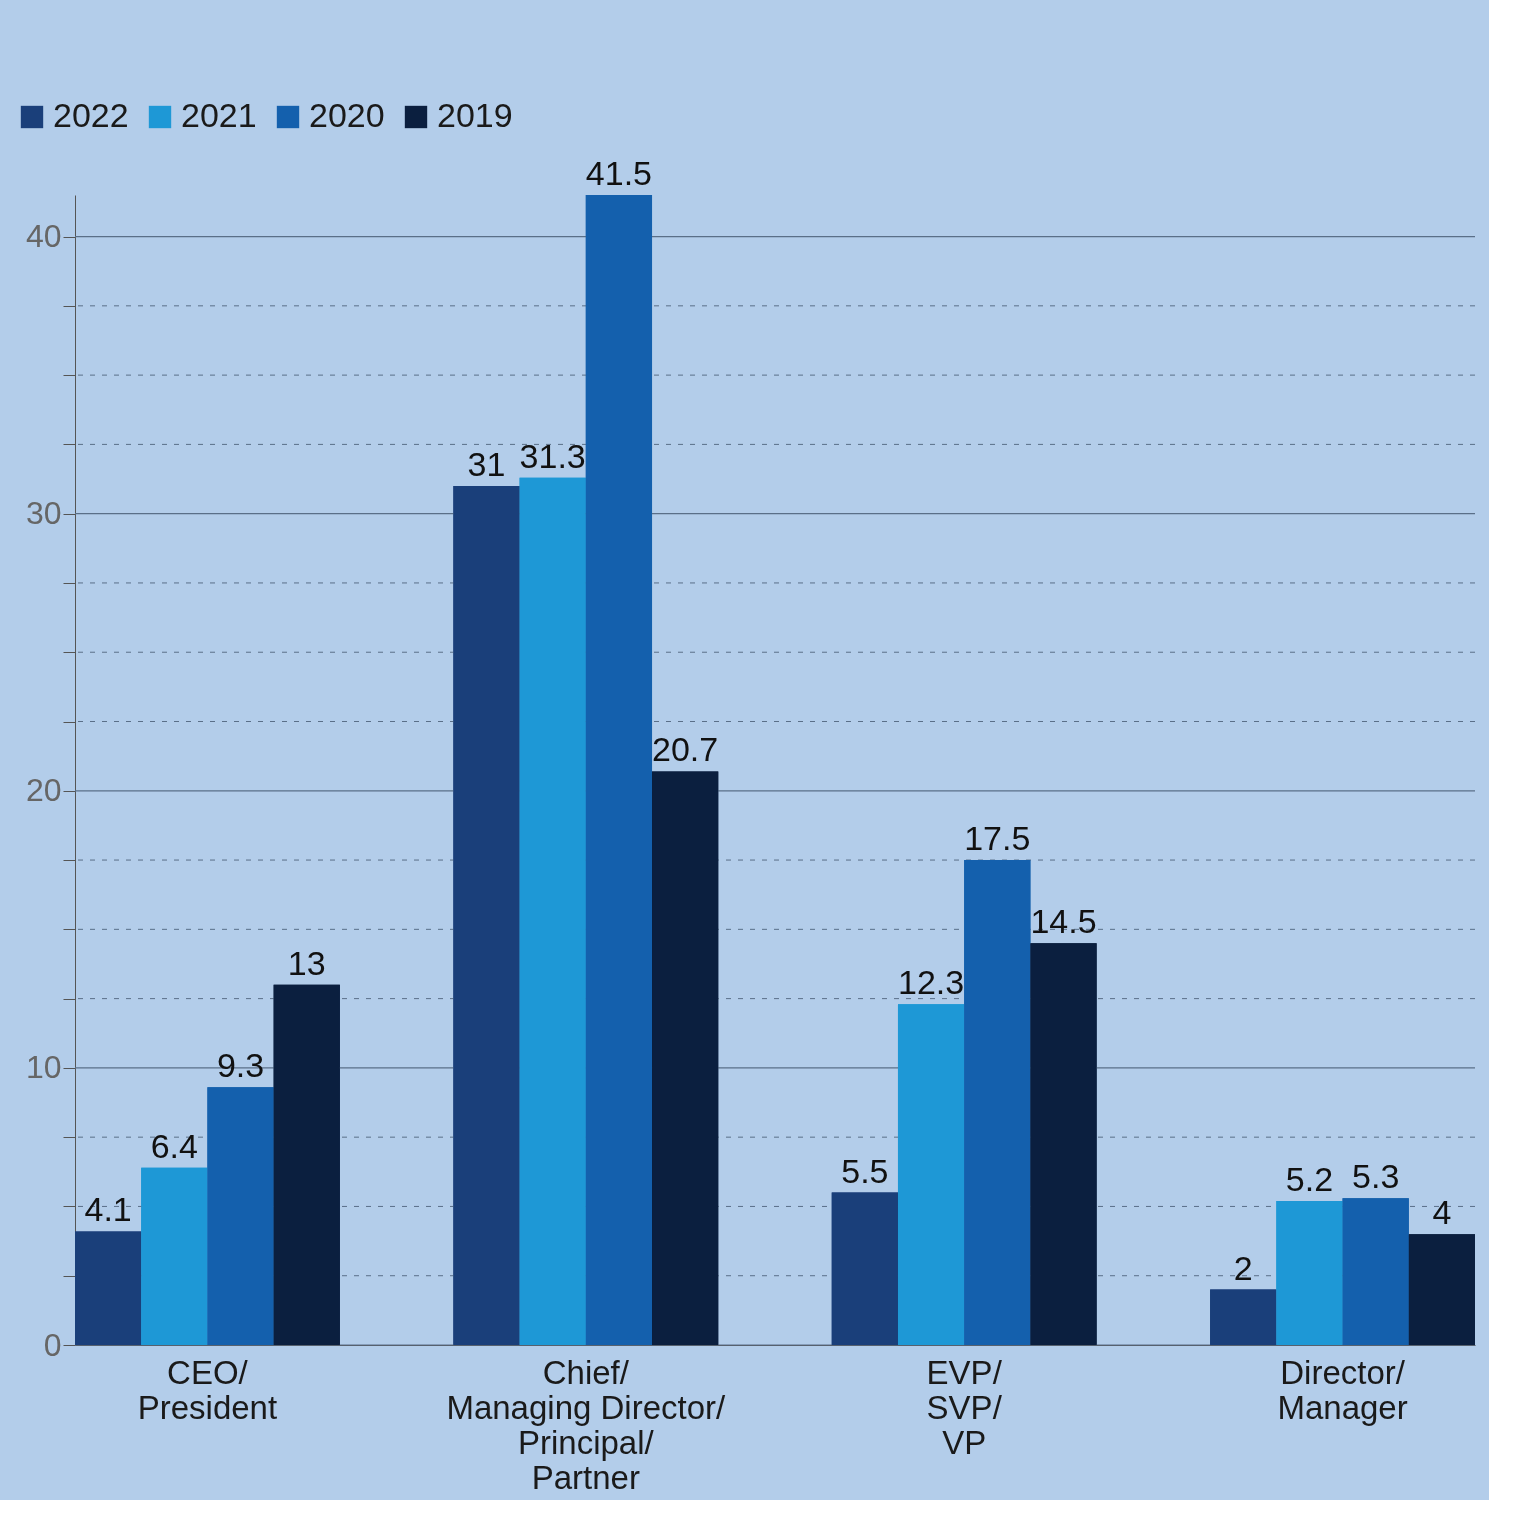 The height and width of the screenshot is (1539, 1528). What do you see at coordinates (552, 455) in the screenshot?
I see `data-label: 31.3` at bounding box center [552, 455].